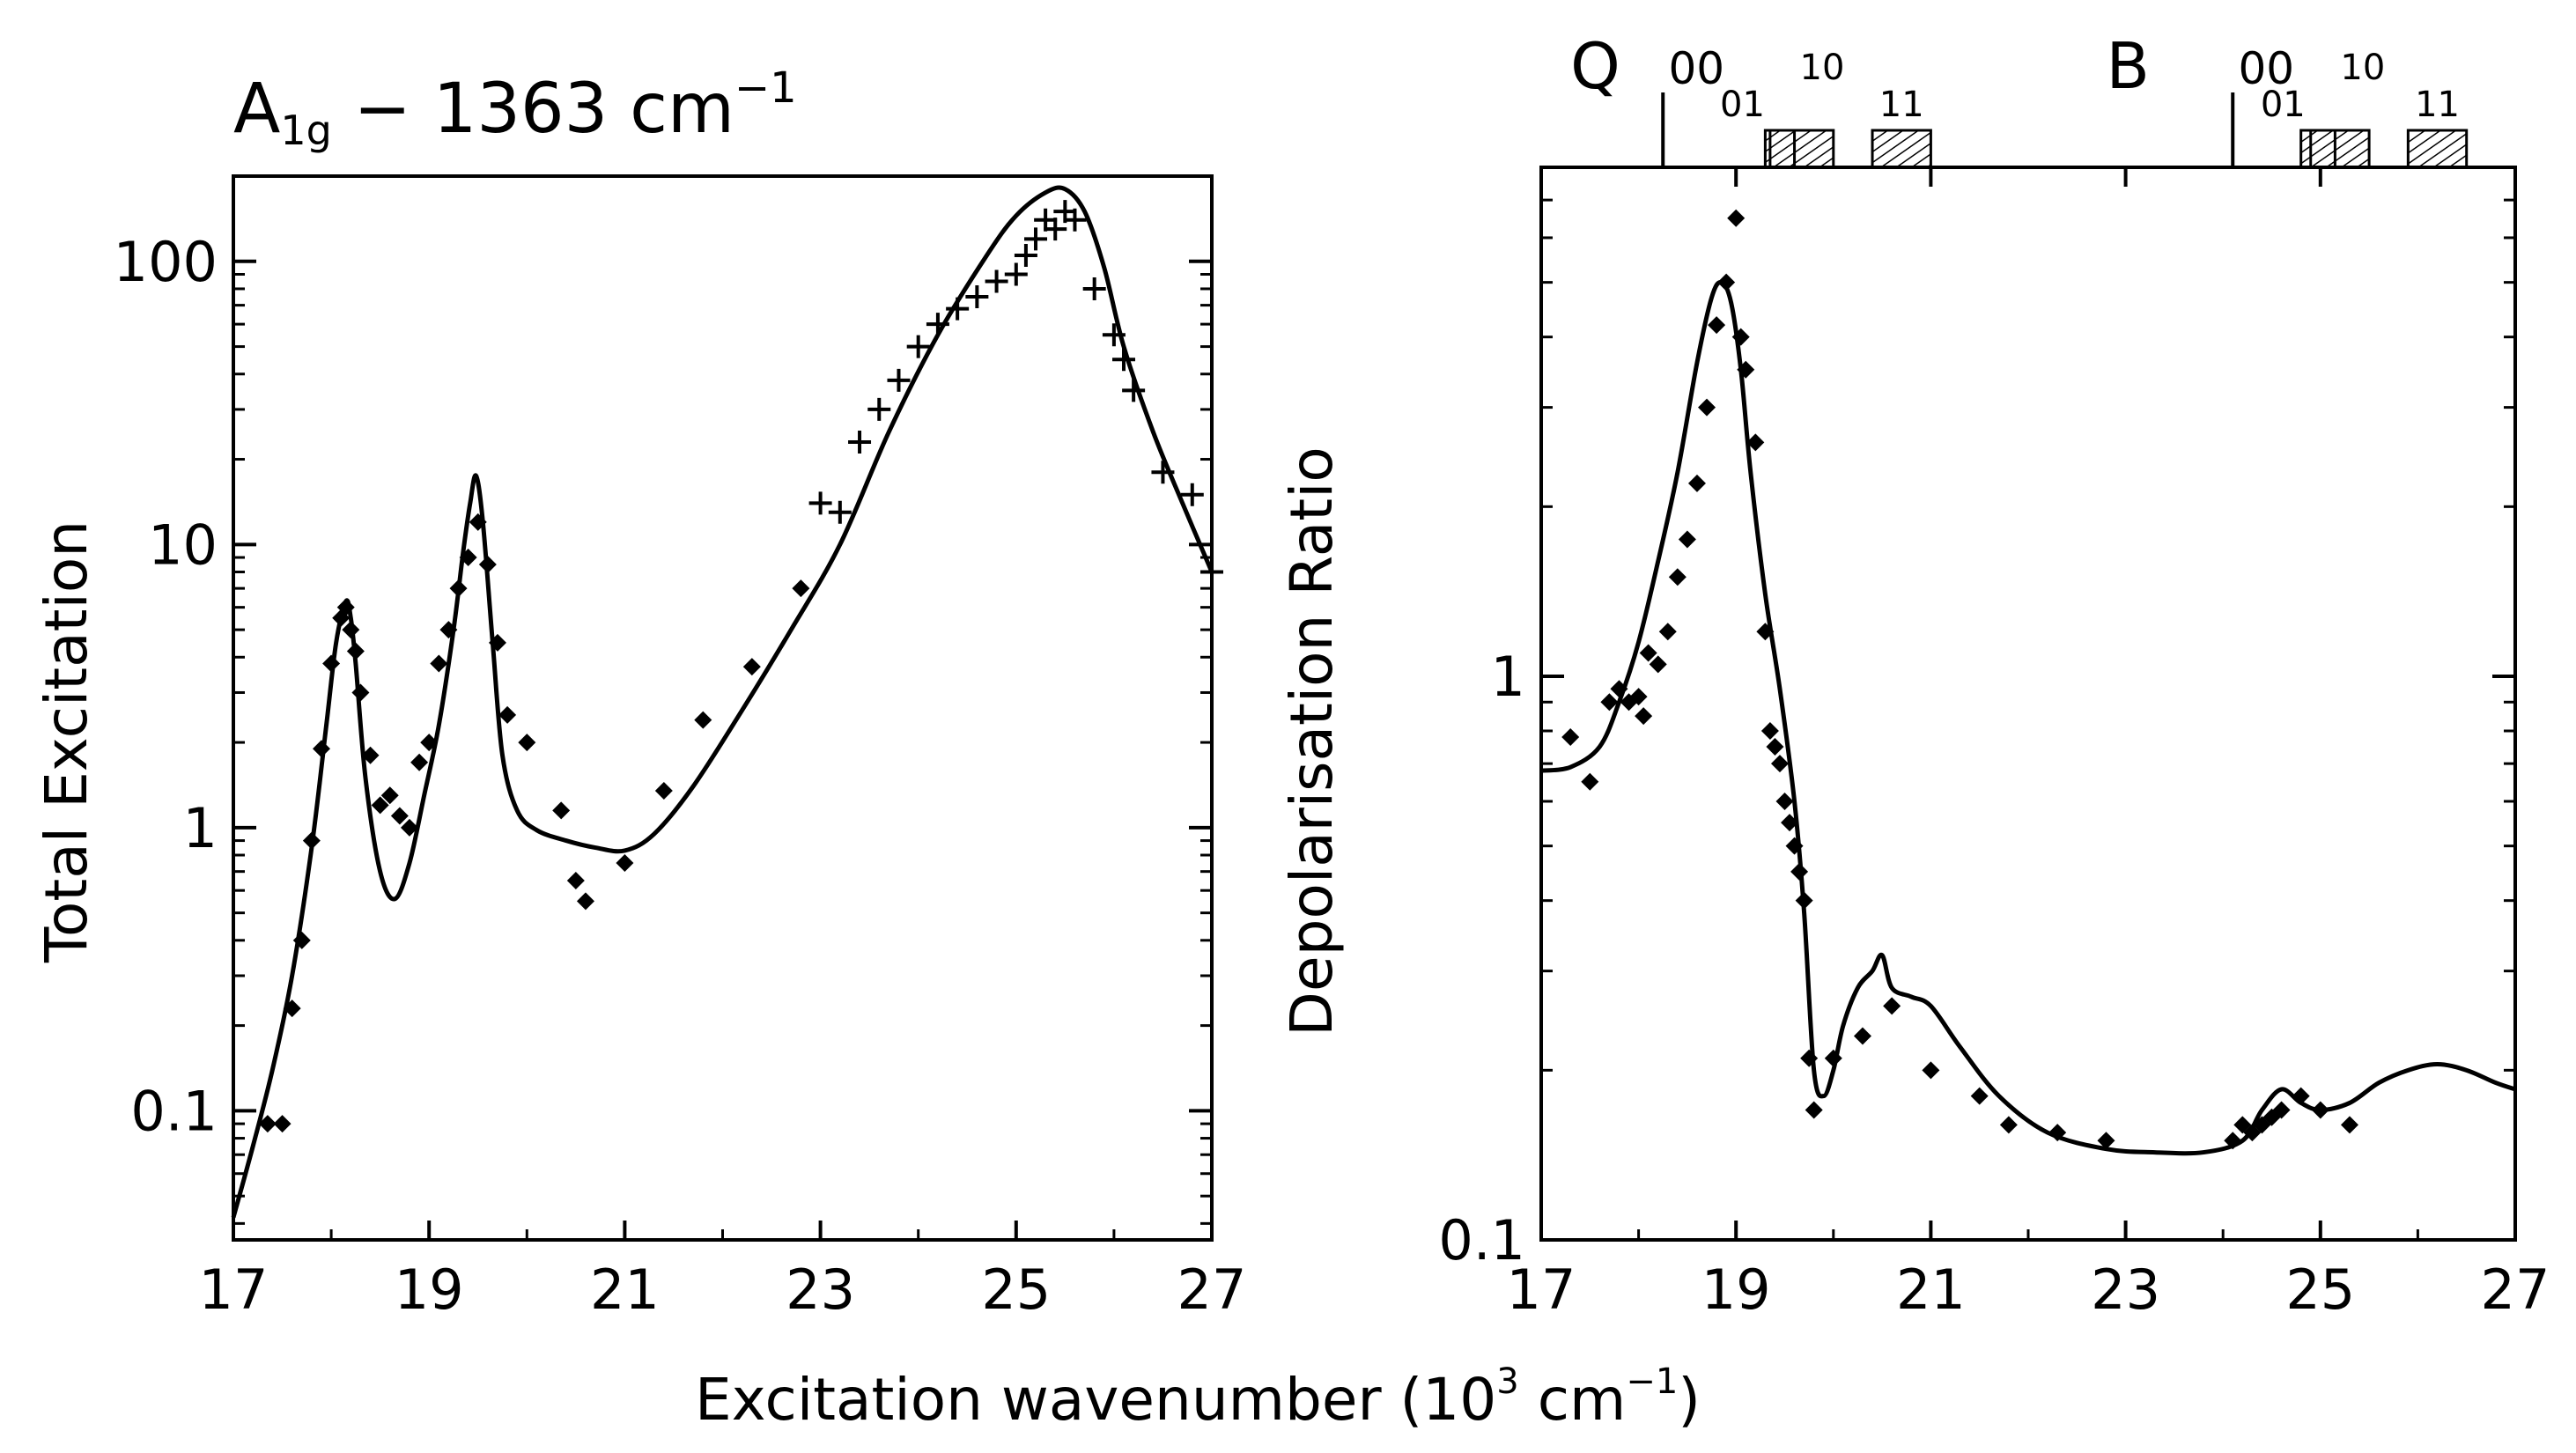 This screenshot has height=1453, width=2576. I want to click on left-x-tick-label: 17, so click(234, 1290).